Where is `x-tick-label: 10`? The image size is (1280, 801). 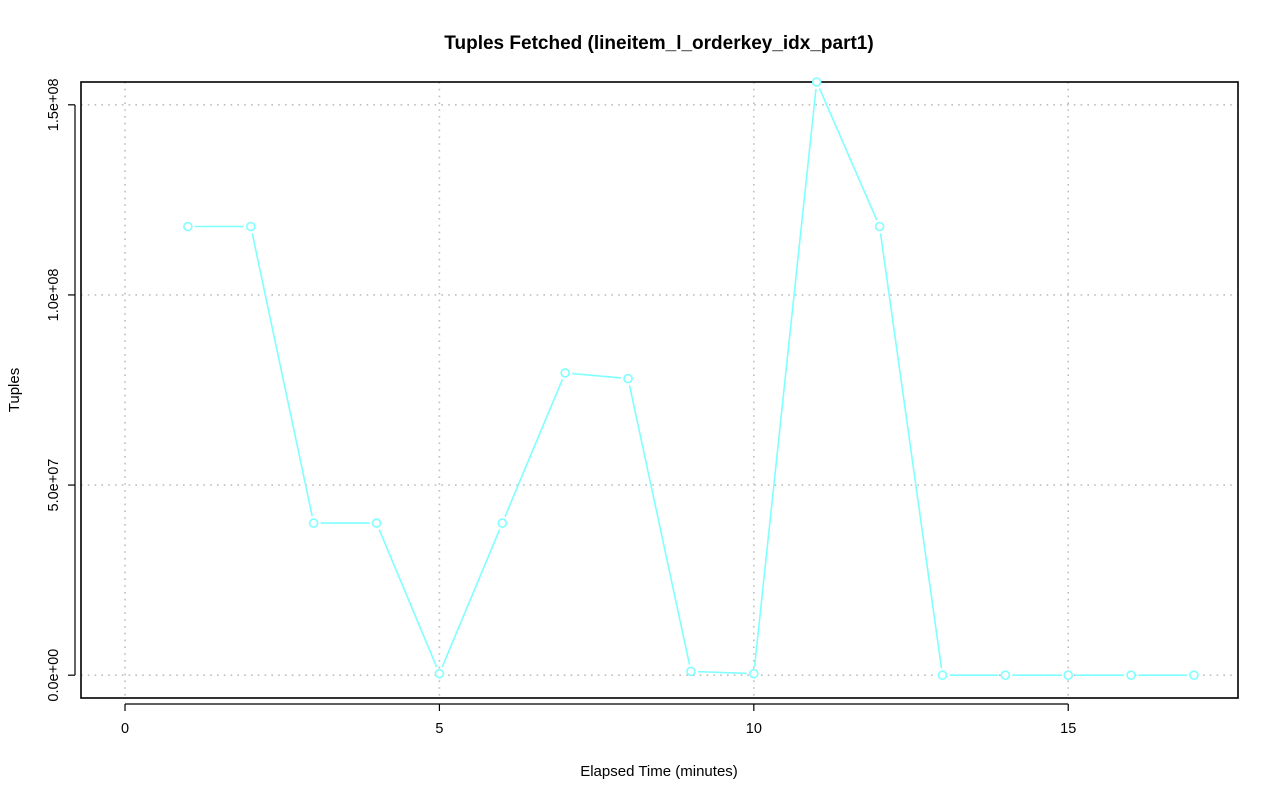
x-tick-label: 10 is located at coordinates (754, 729).